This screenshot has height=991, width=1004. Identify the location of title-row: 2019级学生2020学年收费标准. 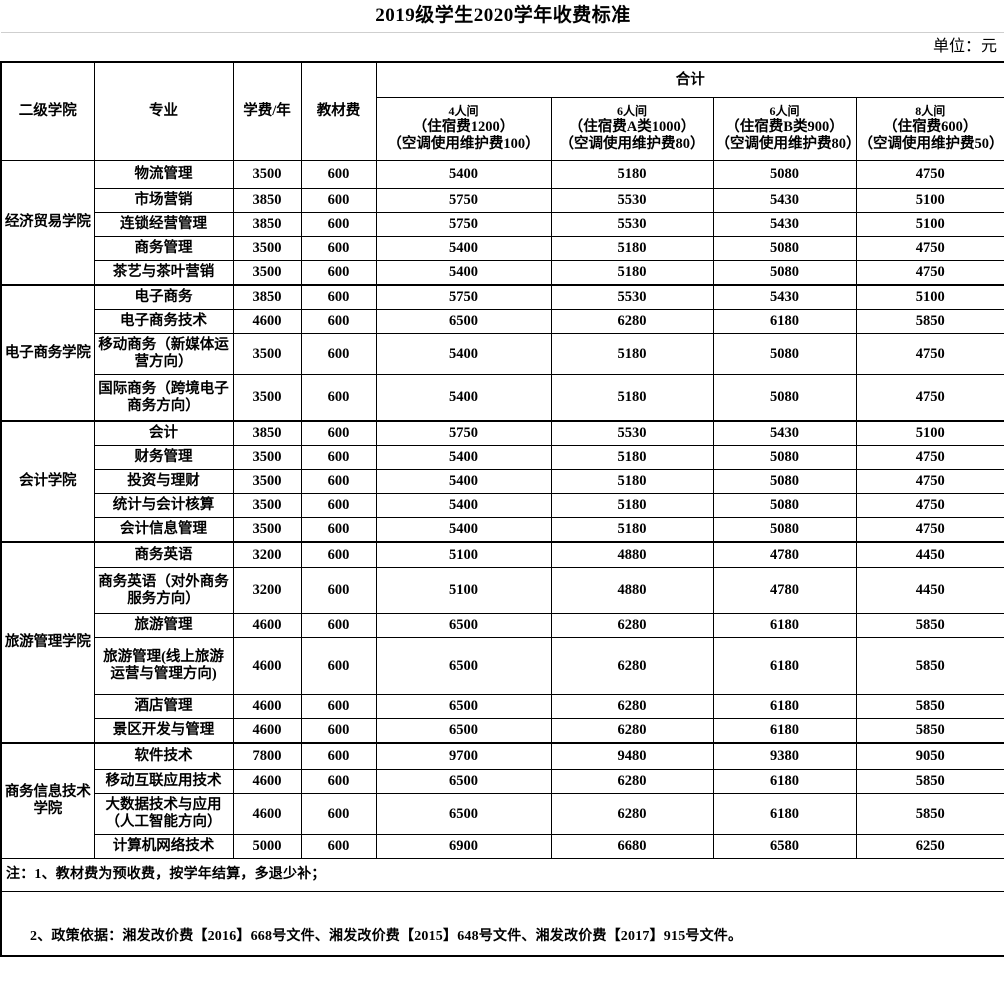
(502, 16).